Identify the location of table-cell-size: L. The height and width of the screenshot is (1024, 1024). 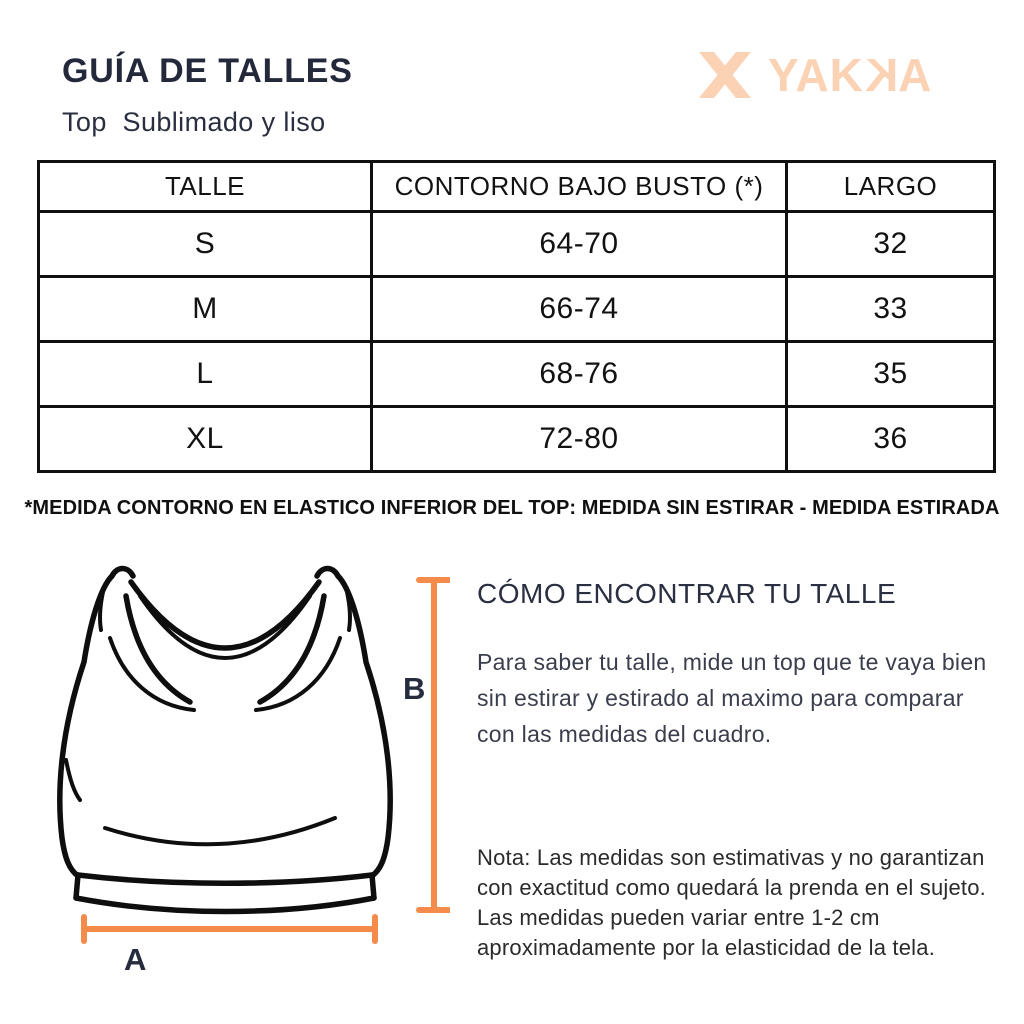
(205, 374).